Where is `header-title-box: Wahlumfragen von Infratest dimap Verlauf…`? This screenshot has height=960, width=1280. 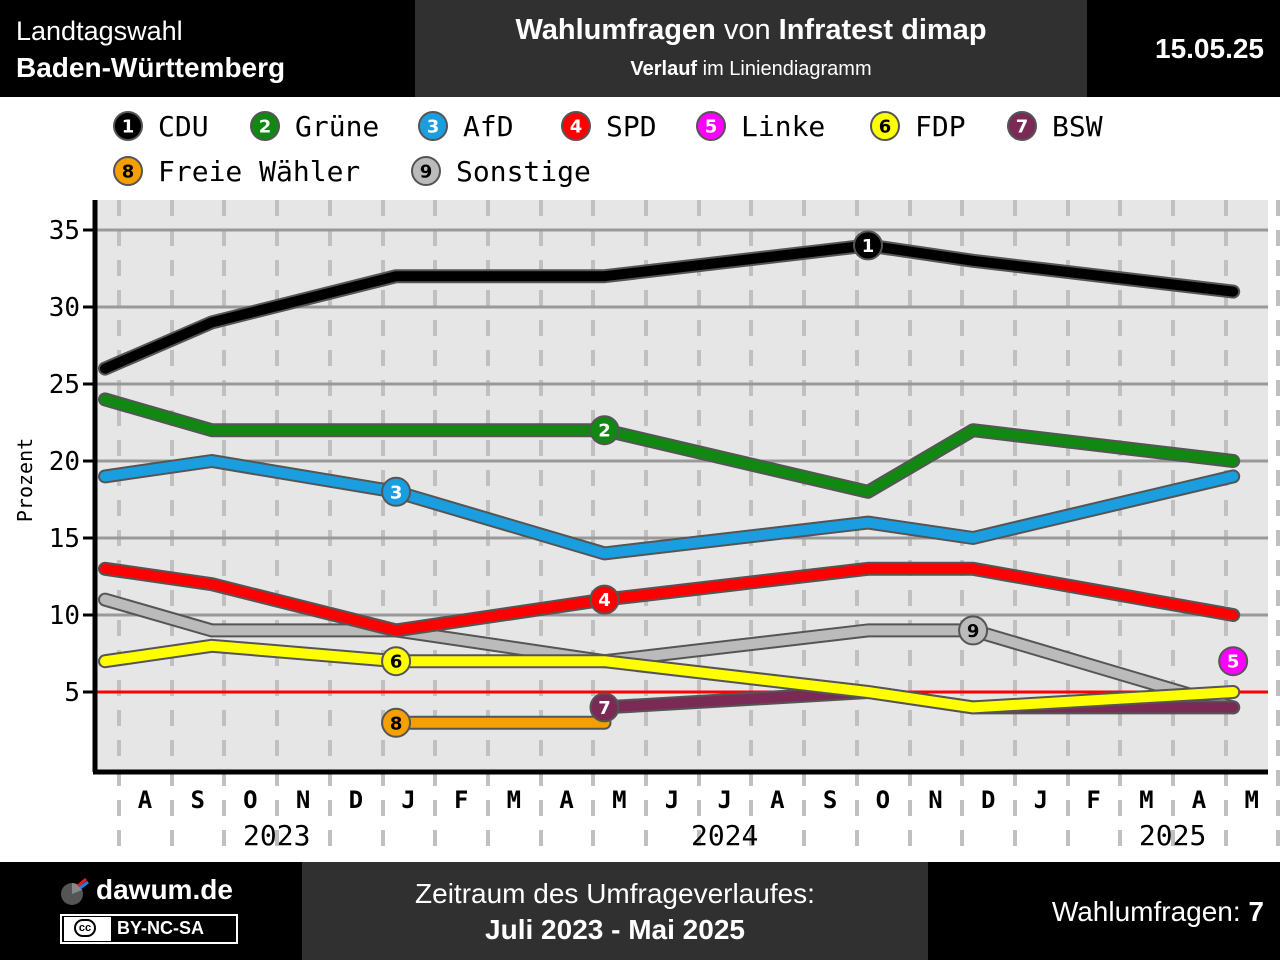
header-title-box: Wahlumfragen von Infratest dimap Verlauf… is located at coordinates (751, 48).